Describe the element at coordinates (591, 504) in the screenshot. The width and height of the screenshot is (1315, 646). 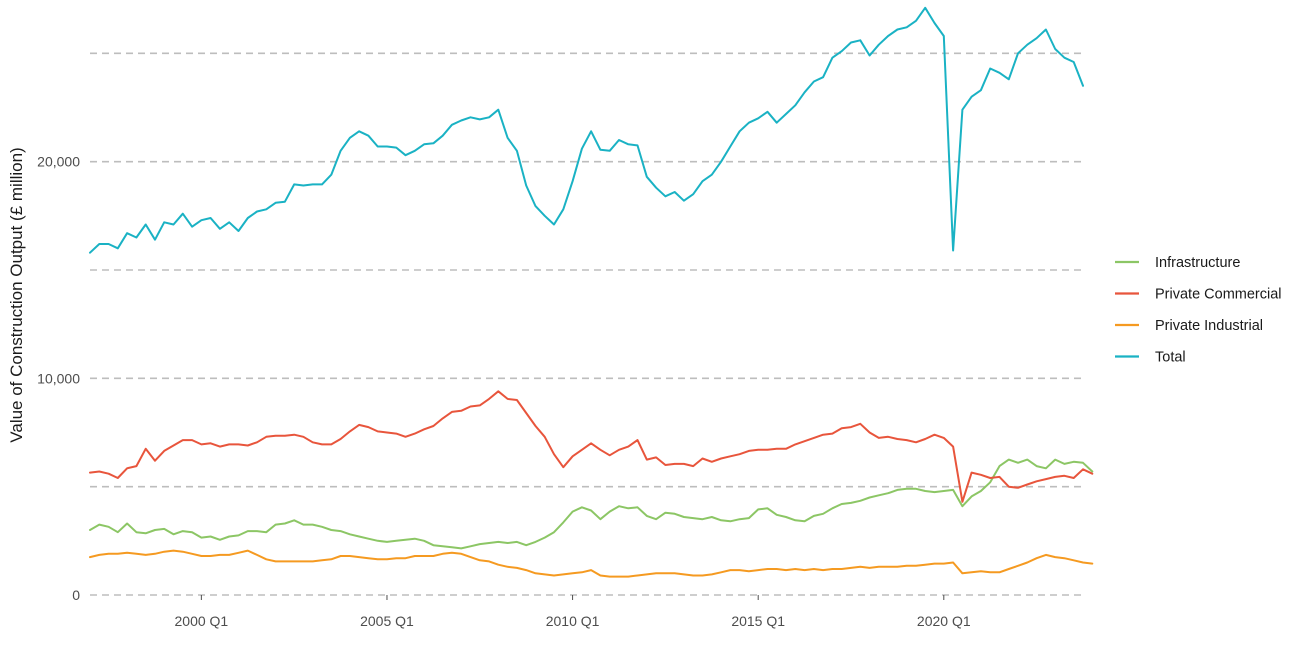
I see `series-line-infrastructure` at that location.